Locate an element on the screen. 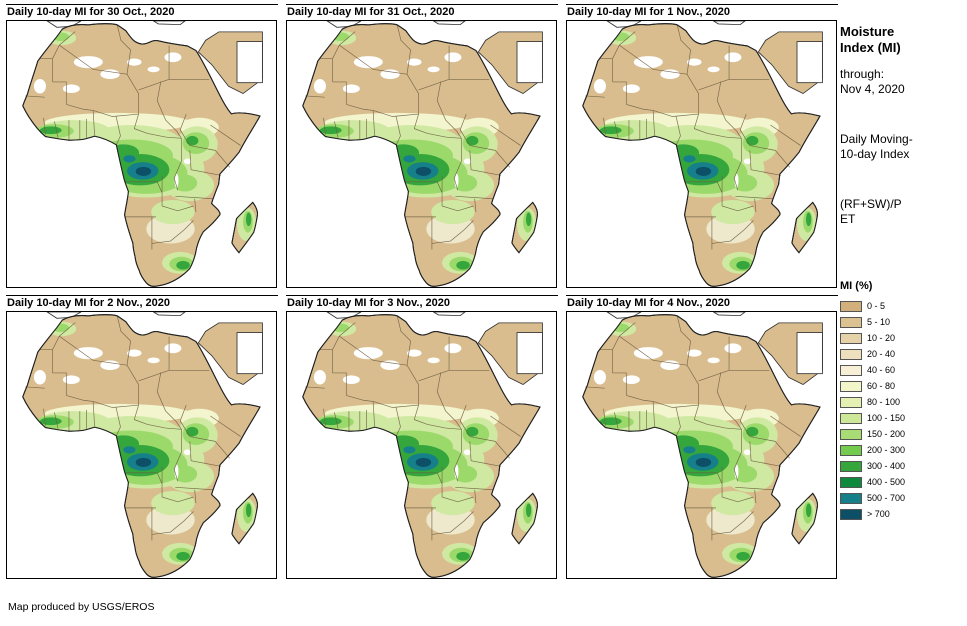 This screenshot has height=626, width=967. map-credit: Map produced by USGS/EROS is located at coordinates (81, 607).